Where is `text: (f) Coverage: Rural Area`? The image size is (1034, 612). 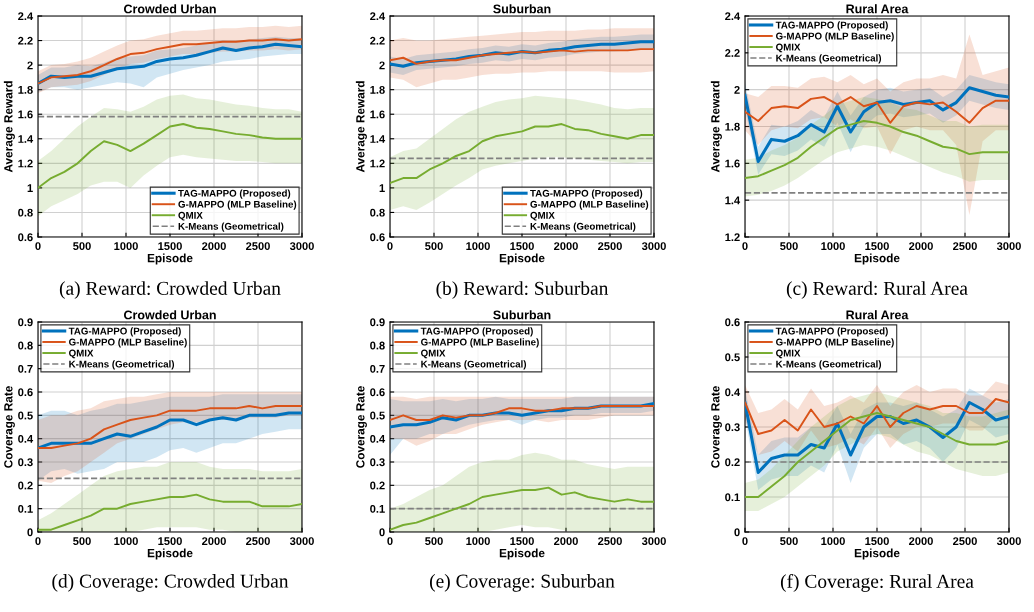 text: (f) Coverage: Rural Area is located at coordinates (877, 583).